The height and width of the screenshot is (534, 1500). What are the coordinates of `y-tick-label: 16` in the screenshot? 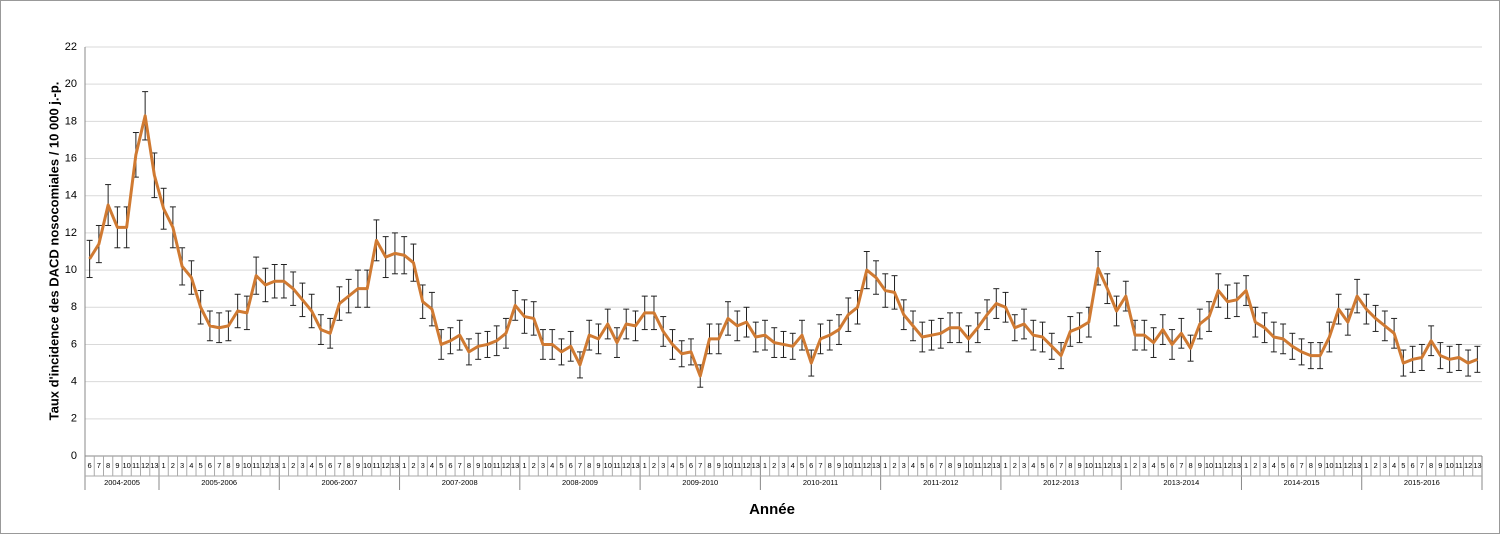 It's located at (71, 158).